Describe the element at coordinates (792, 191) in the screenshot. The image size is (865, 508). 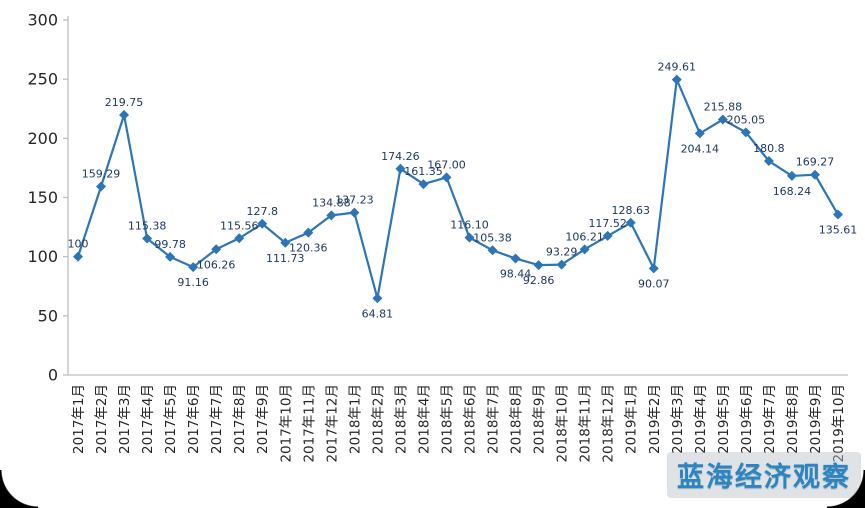
I see `svg-text: 168.24` at that location.